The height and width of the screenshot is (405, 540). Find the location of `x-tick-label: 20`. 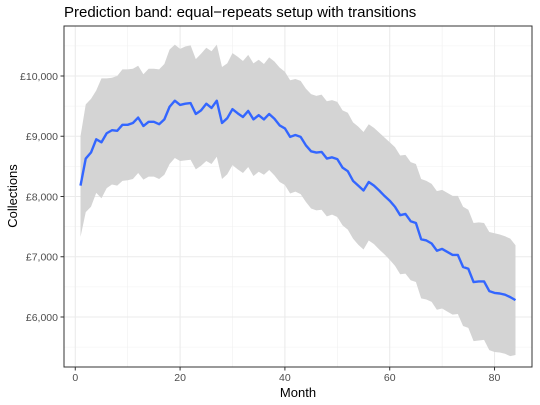

x-tick-label: 20 is located at coordinates (180, 378).